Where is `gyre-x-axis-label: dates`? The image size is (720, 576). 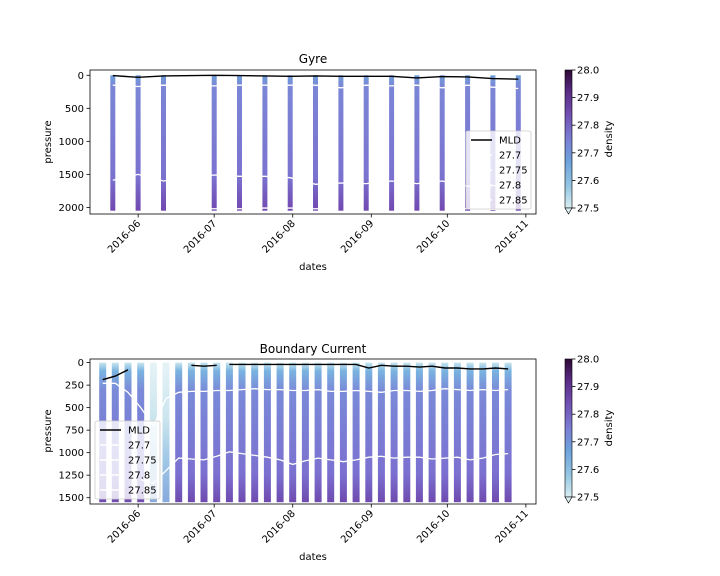 gyre-x-axis-label: dates is located at coordinates (313, 267).